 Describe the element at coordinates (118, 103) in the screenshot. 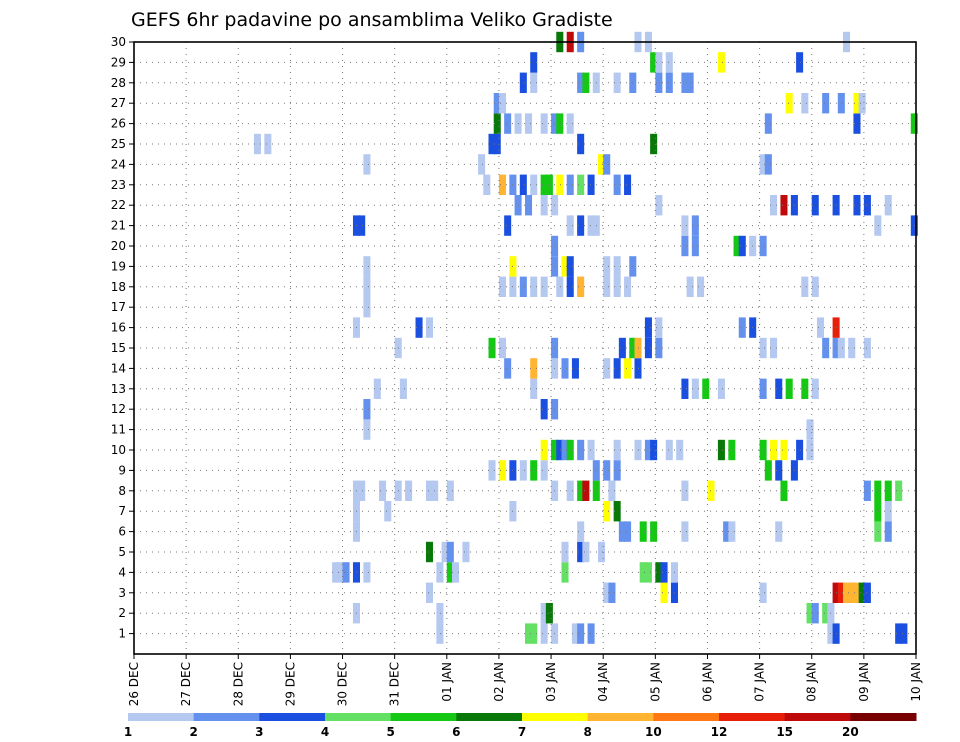

I see `ytick-label: 27` at that location.